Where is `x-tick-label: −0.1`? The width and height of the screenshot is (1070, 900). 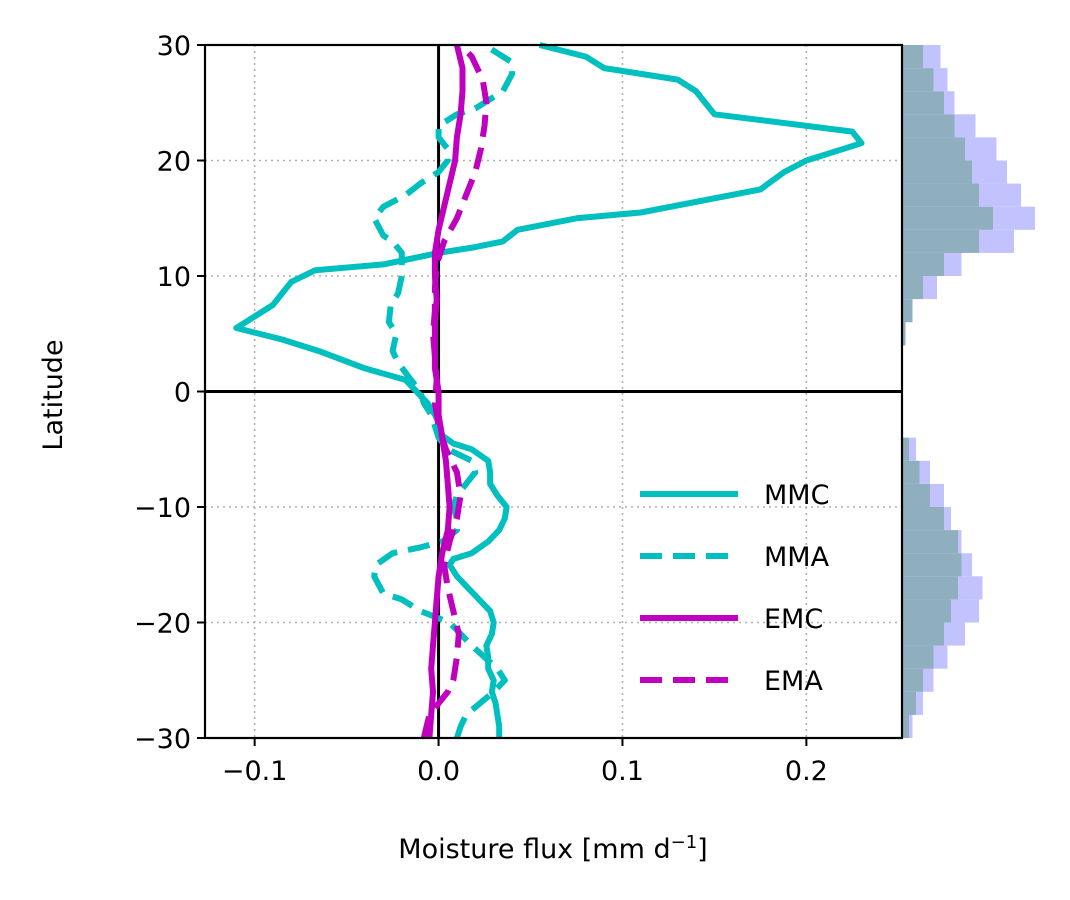
x-tick-label: −0.1 is located at coordinates (255, 771).